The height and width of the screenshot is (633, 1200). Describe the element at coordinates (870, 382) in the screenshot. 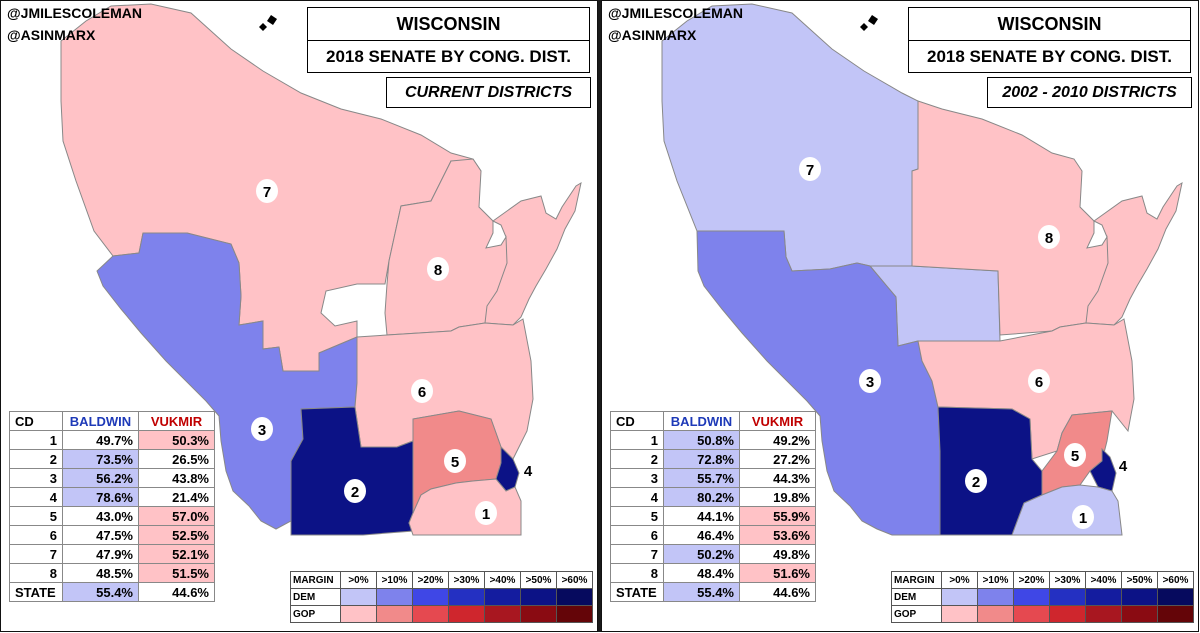

I see `svg-text: 3` at that location.